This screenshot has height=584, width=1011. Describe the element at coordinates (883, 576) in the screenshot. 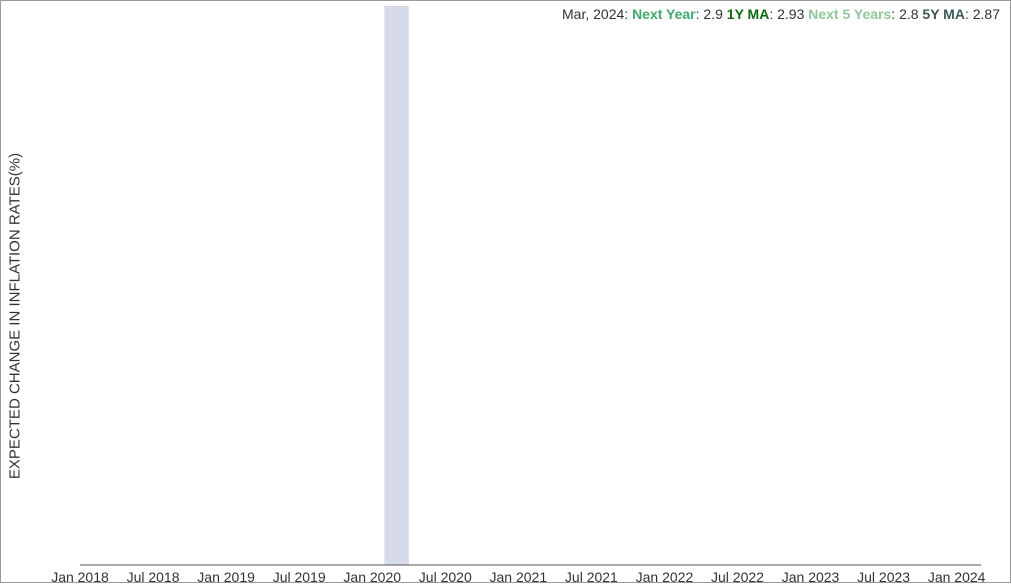

I see `x-tick-label: Jul 2023` at that location.